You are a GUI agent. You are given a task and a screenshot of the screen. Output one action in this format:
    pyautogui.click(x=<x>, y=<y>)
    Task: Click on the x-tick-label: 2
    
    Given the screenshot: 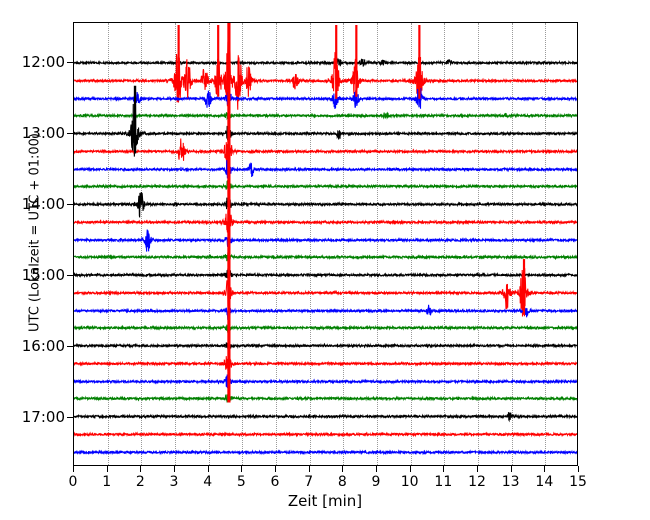 What is the action you would take?
    pyautogui.click(x=140, y=482)
    